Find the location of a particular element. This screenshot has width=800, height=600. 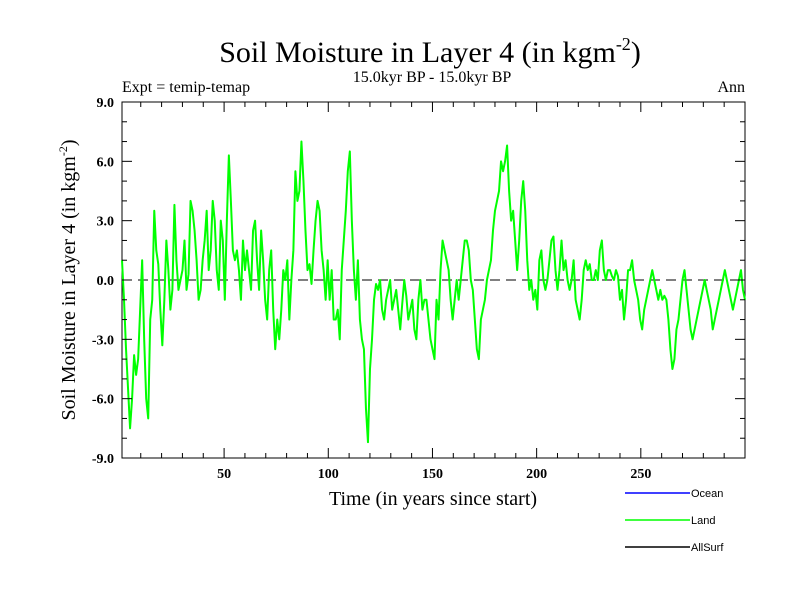

x-tick-label: 250 is located at coordinates (640, 474).